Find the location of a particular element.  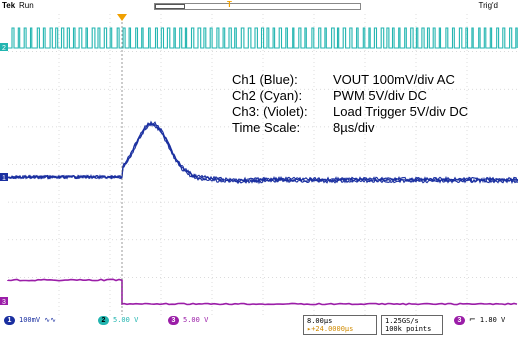

ch3-badge: 3 is located at coordinates (173, 320).